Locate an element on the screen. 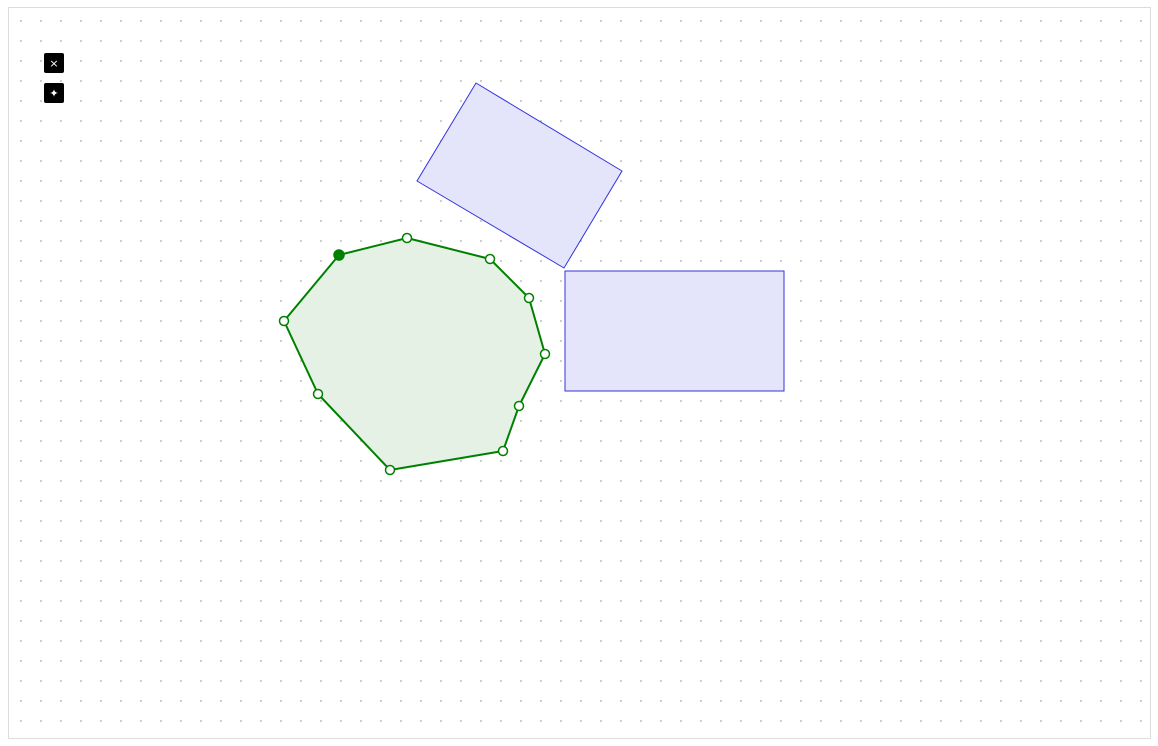  close-icon: × is located at coordinates (54, 63).